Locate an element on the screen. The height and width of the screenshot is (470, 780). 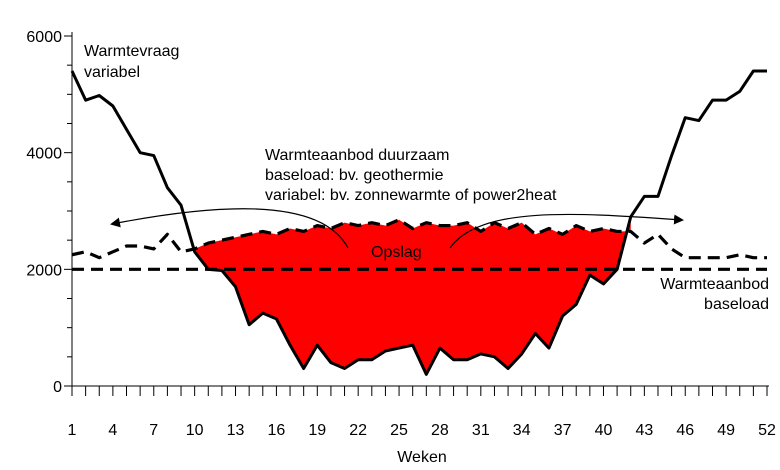
annotation-duurzaam-line-3: variabel: bv. zonnewarmte of power2heat is located at coordinates (411, 195).